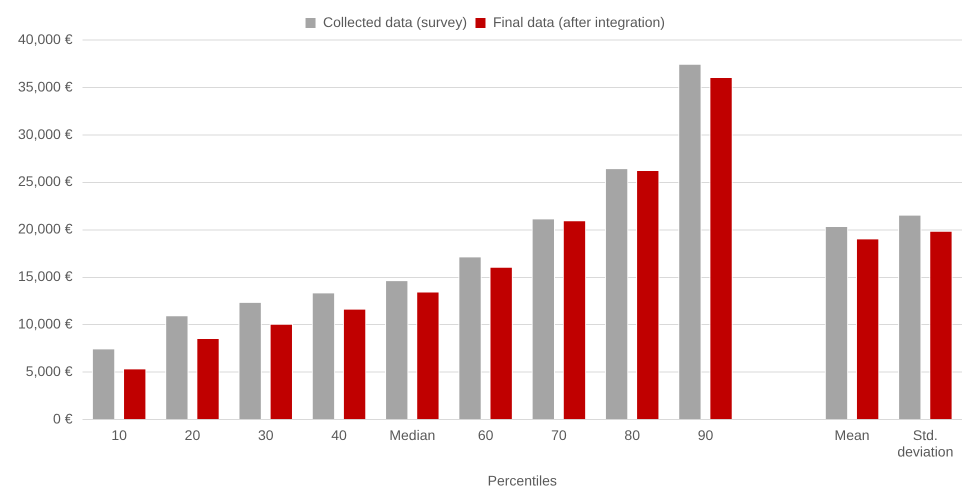 The image size is (976, 502). What do you see at coordinates (192, 434) in the screenshot?
I see `x-tick-label: 20` at bounding box center [192, 434].